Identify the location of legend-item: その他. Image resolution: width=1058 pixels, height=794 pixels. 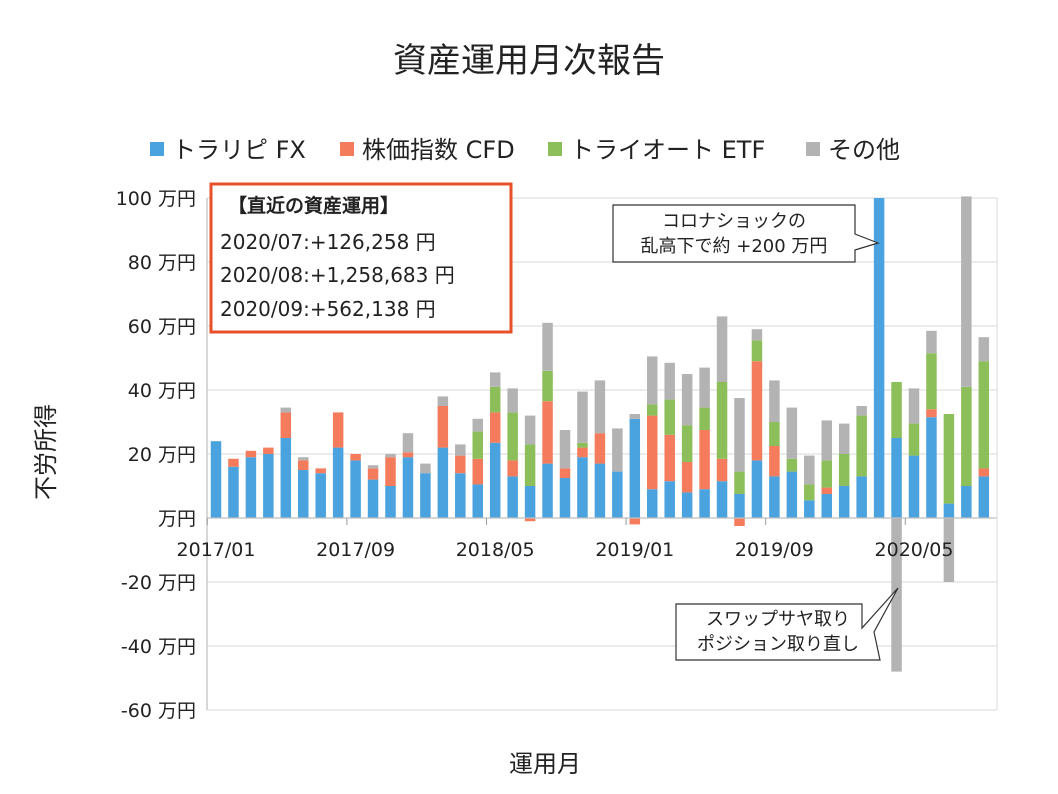
(853, 150).